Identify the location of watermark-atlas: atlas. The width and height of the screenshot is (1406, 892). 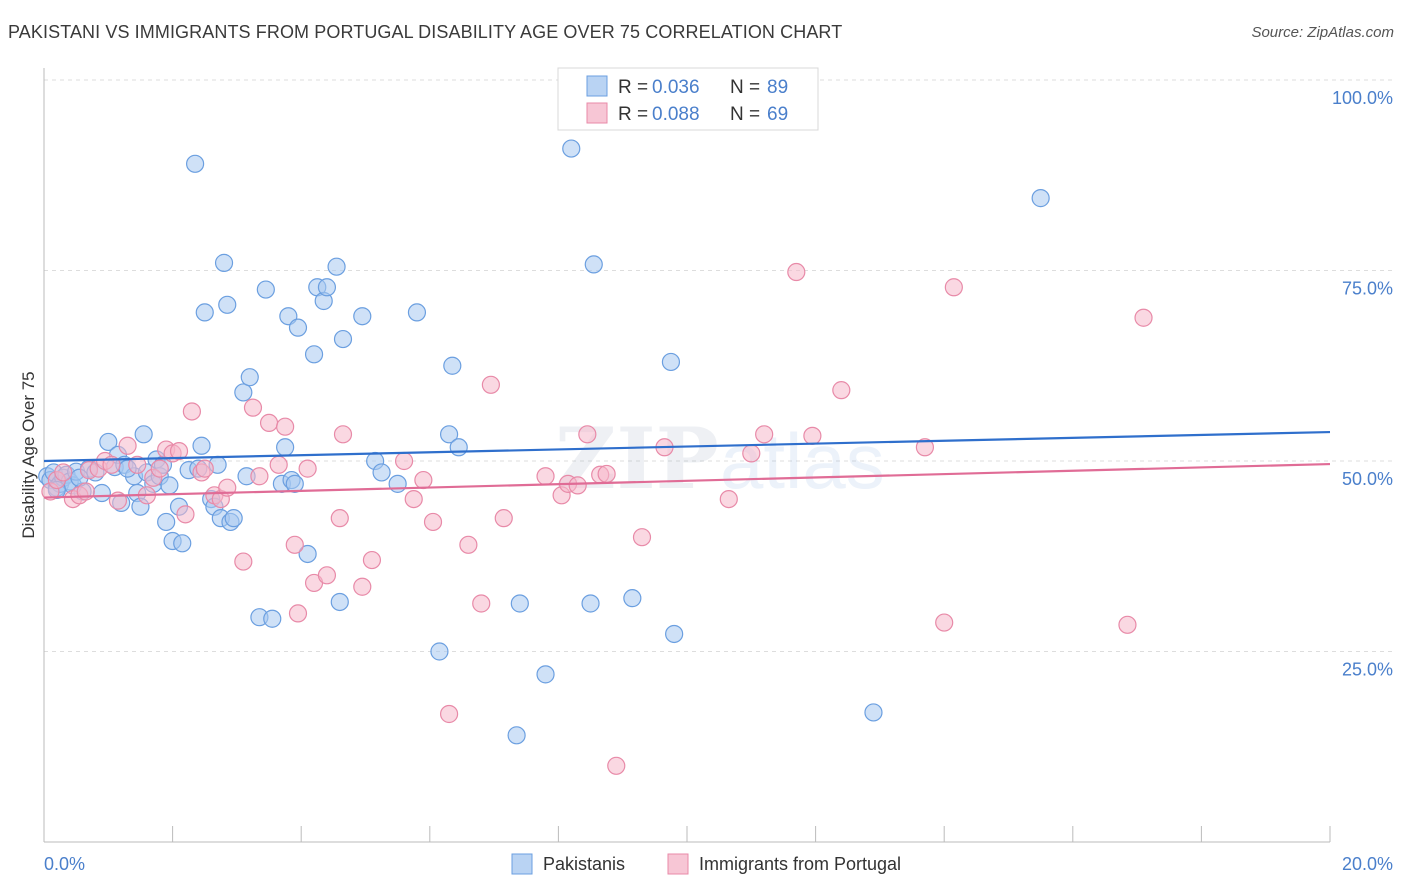
(802, 461).